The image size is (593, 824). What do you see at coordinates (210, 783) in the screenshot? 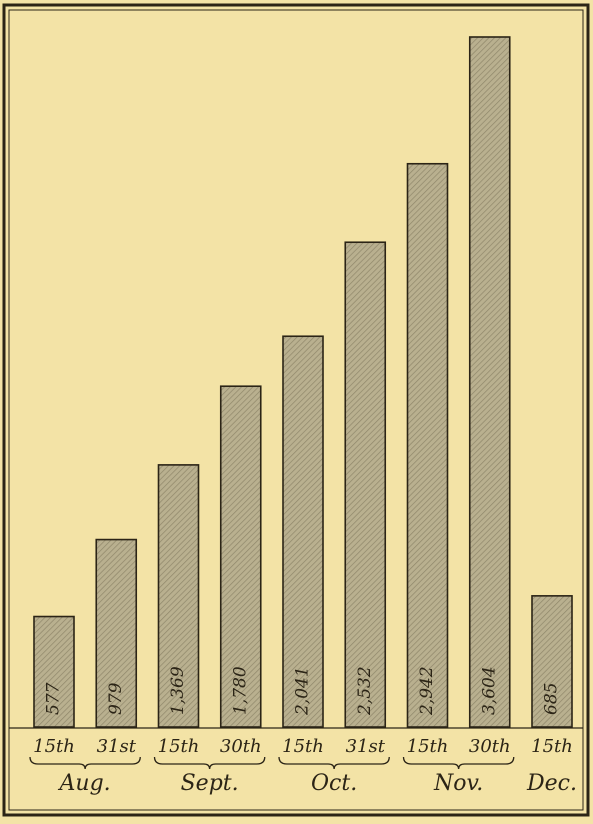
I see `group-label: Sept.` at bounding box center [210, 783].